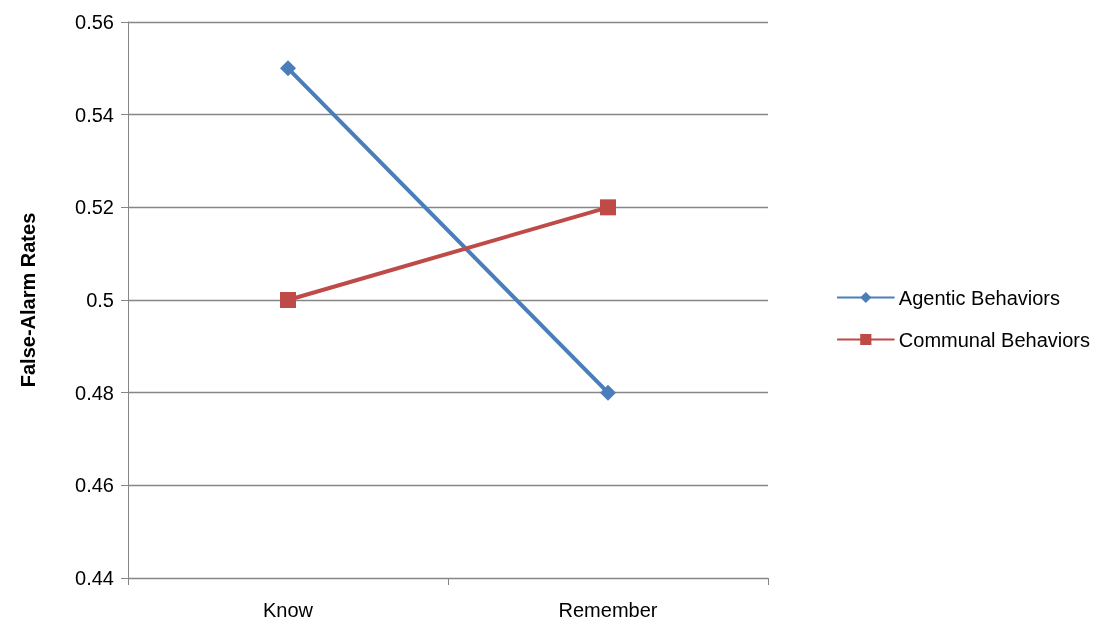 The image size is (1103, 637). Describe the element at coordinates (28, 300) in the screenshot. I see `y-axis-title: False-Alarm Rates` at that location.